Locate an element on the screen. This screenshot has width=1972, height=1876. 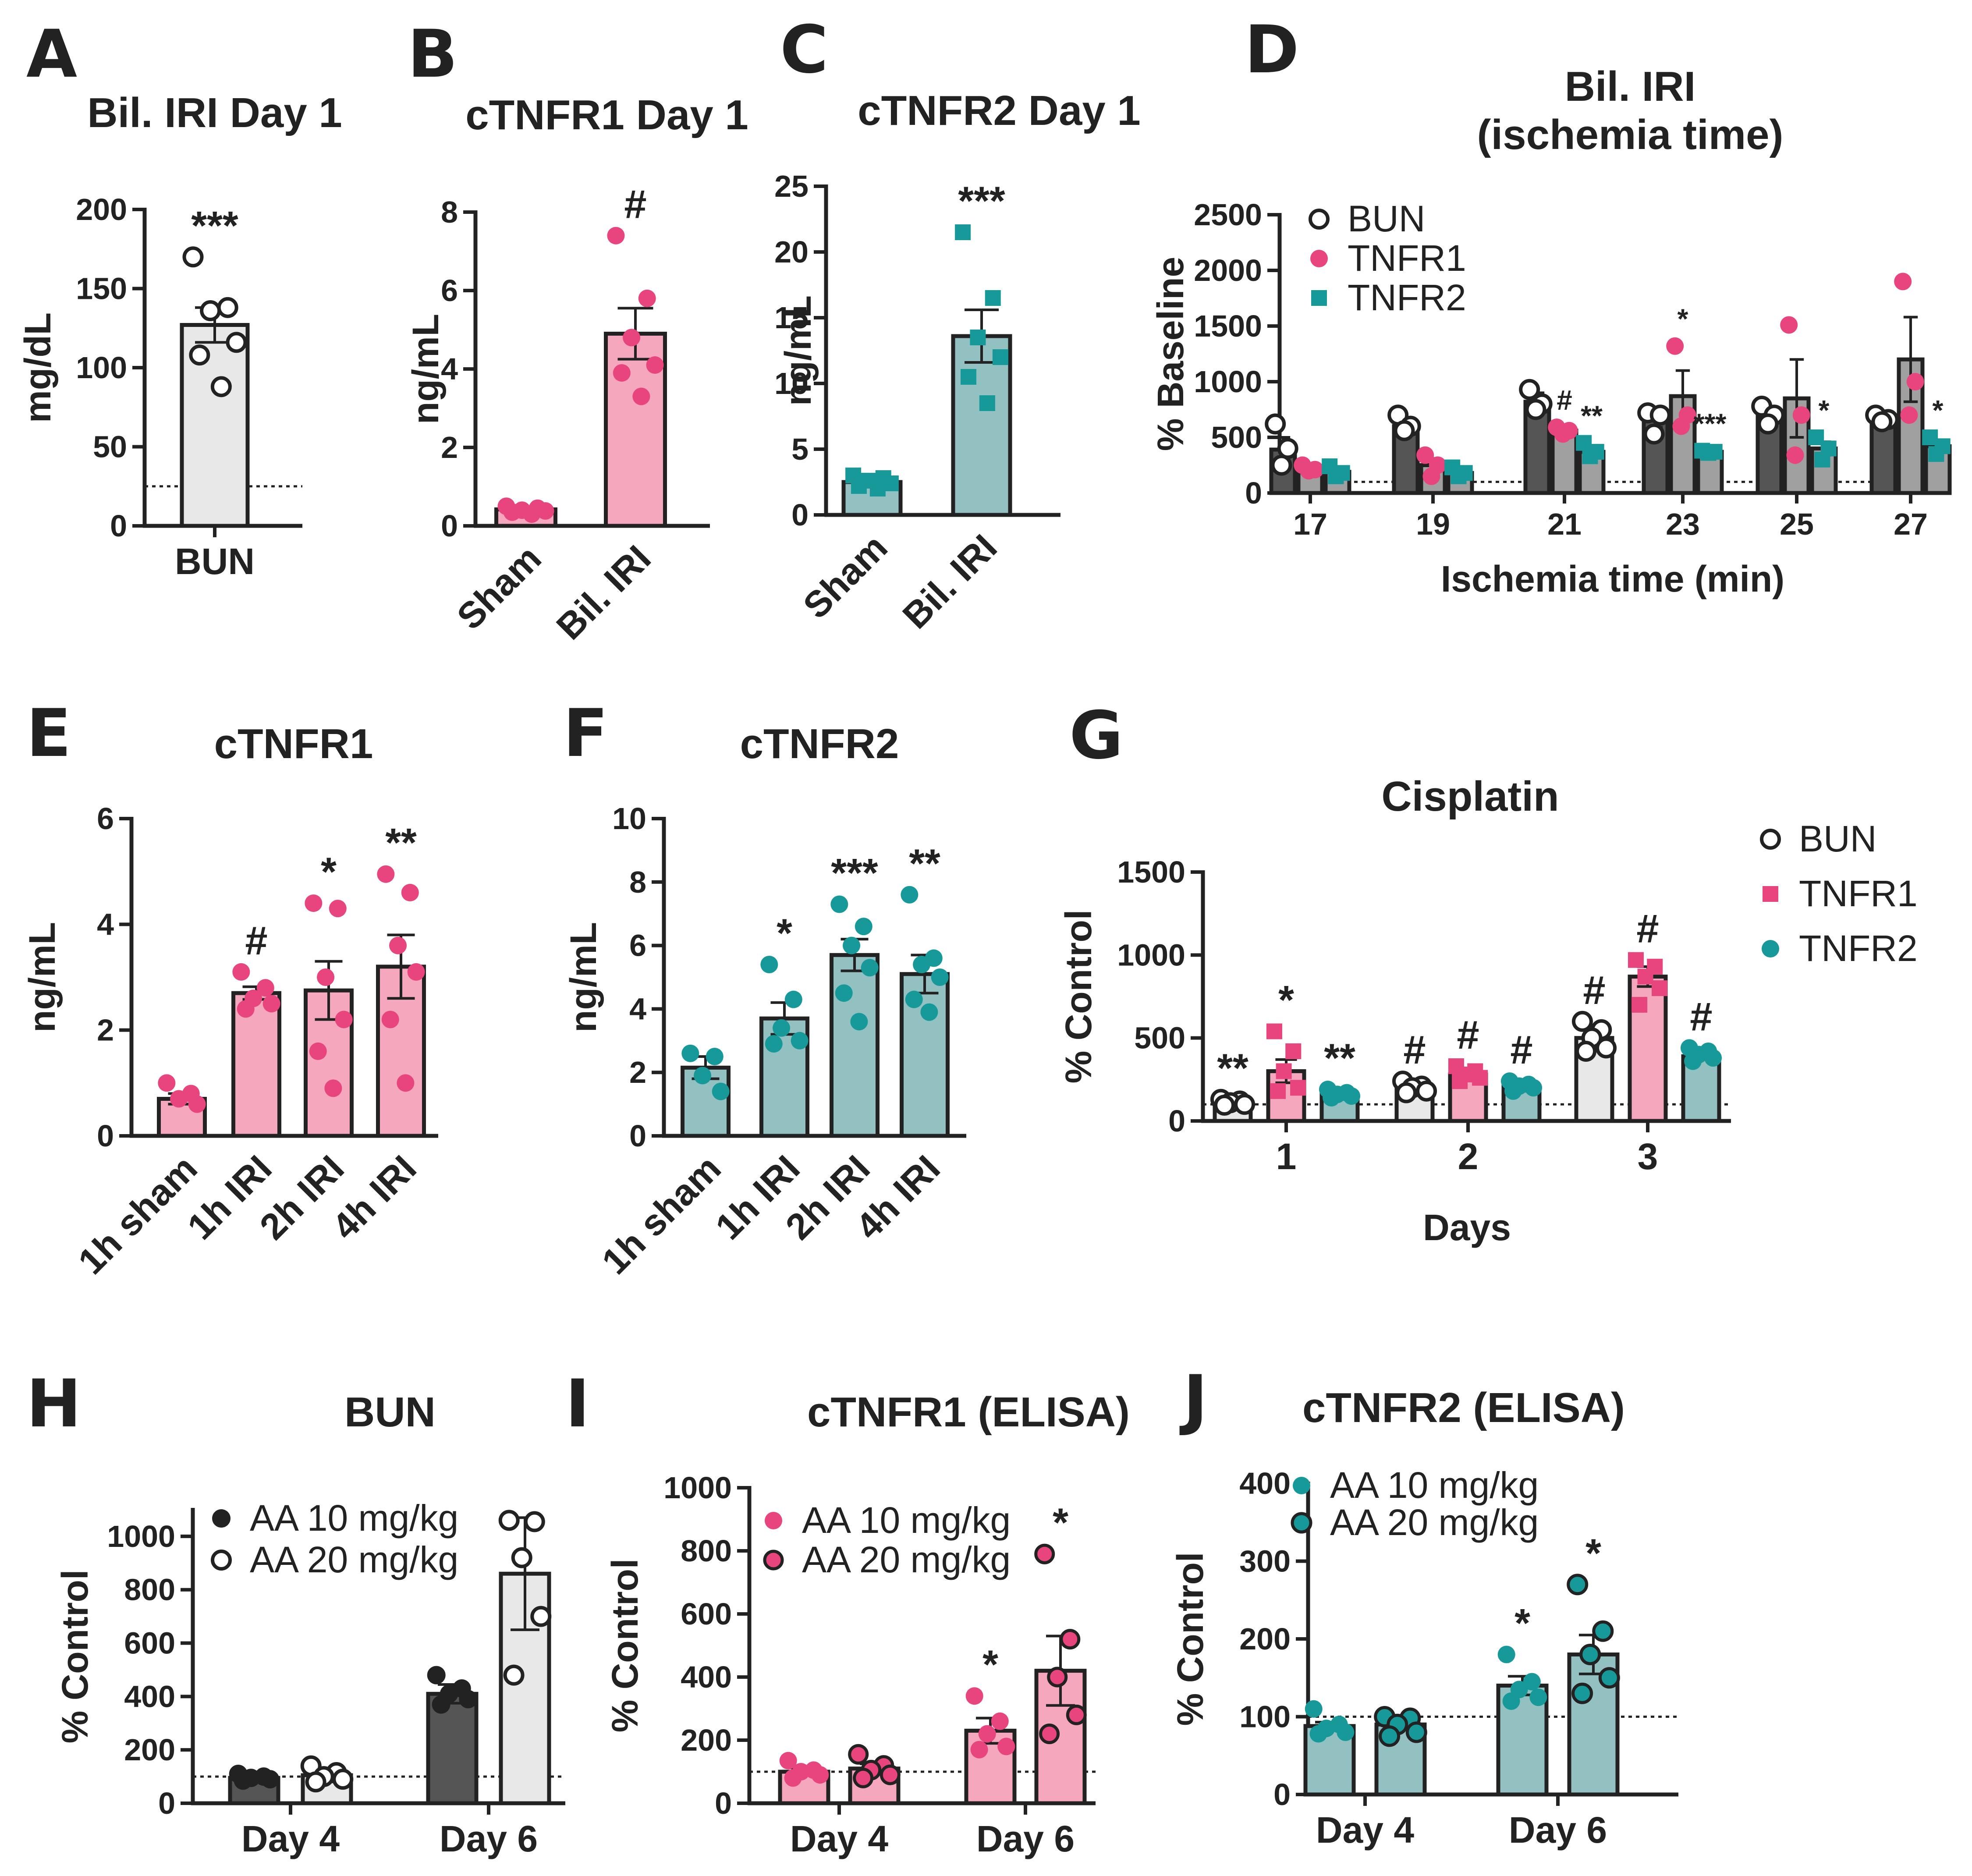
y-tick-label: 2000 is located at coordinates (1228, 270).